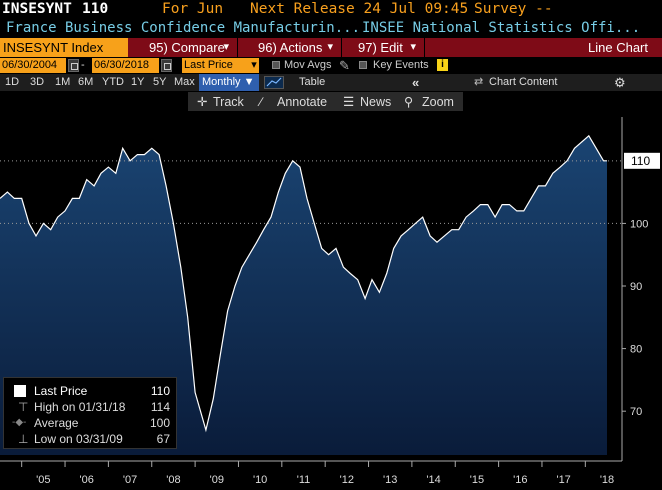 The height and width of the screenshot is (490, 662). Describe the element at coordinates (363, 65) in the screenshot. I see `key-events-checkbox` at that location.